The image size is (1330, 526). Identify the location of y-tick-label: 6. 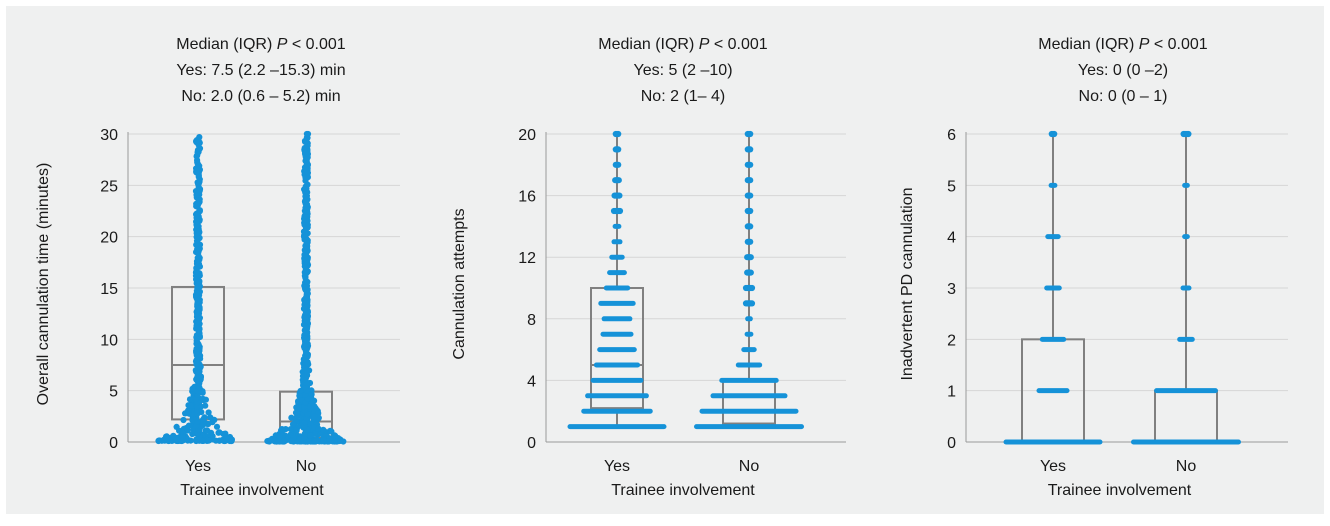
(951, 135).